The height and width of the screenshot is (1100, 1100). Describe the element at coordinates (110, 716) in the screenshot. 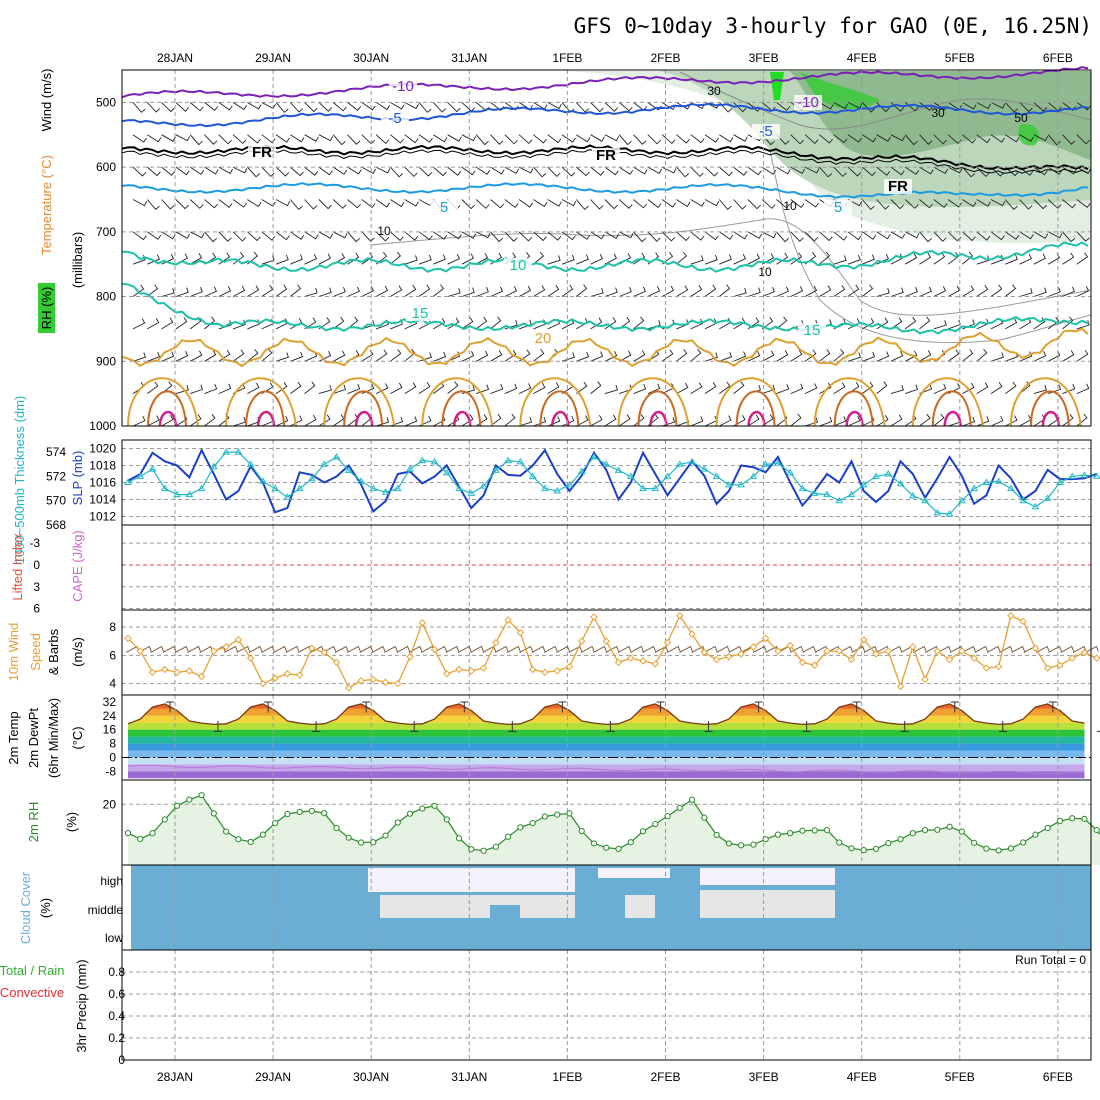

I see `y-tick-temp: 24` at that location.